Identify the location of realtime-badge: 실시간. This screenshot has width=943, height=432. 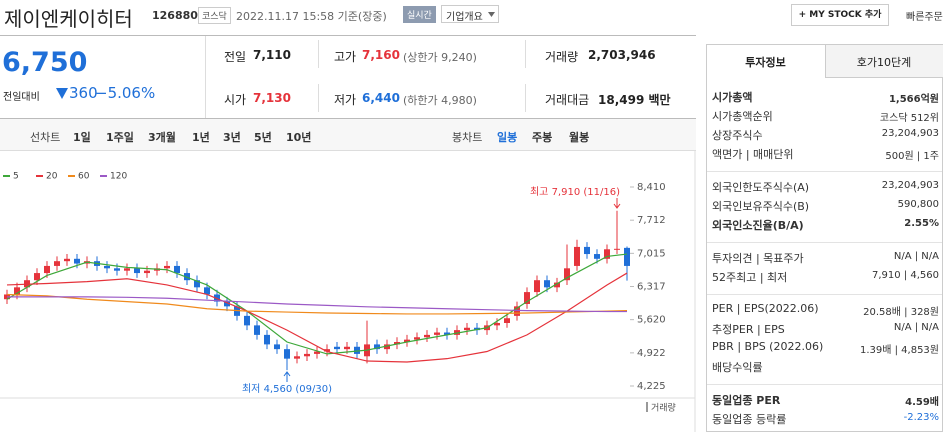
(419, 14).